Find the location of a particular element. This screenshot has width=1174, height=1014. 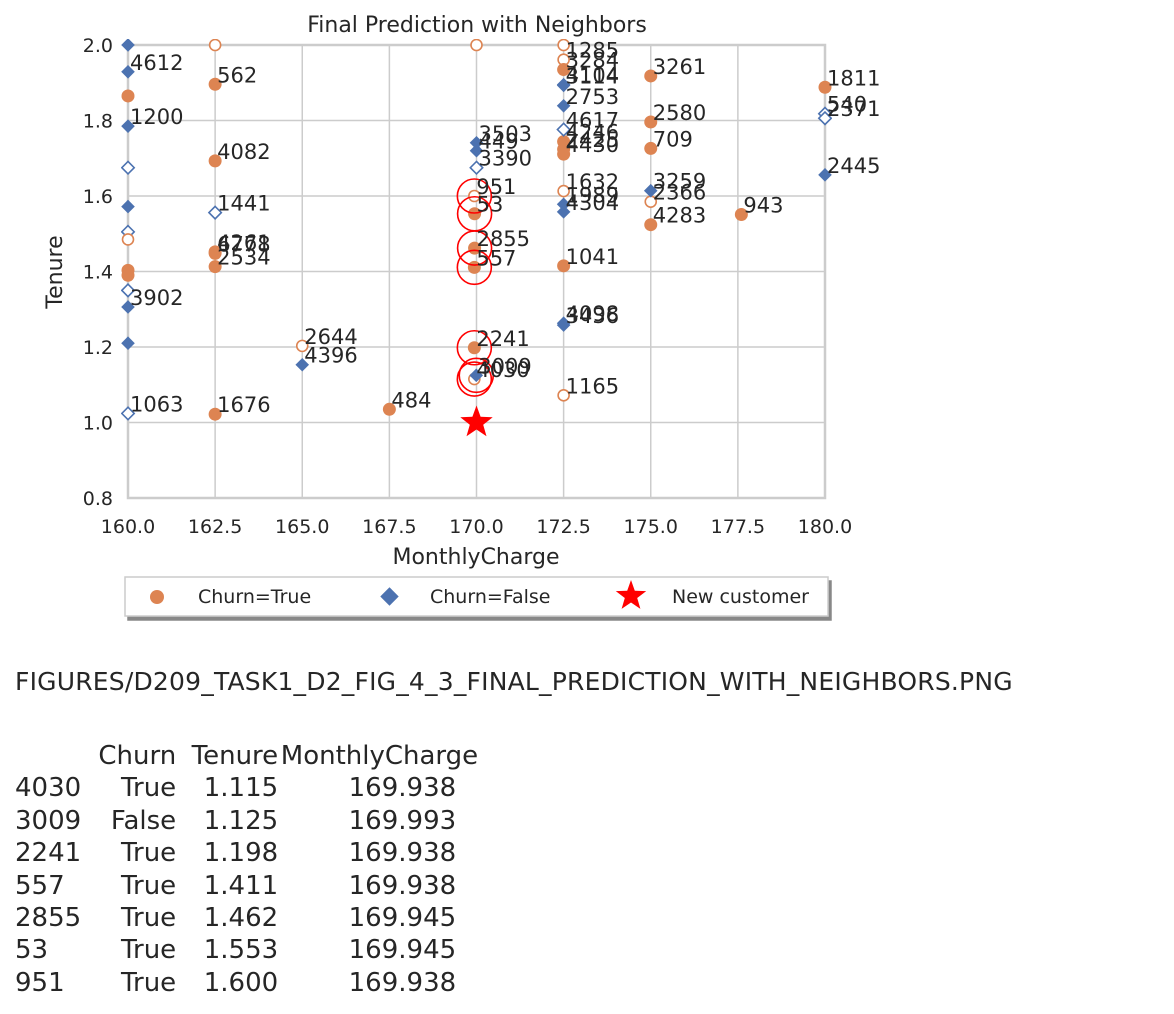

table-cell-tenure: 1.198 is located at coordinates (241, 853).